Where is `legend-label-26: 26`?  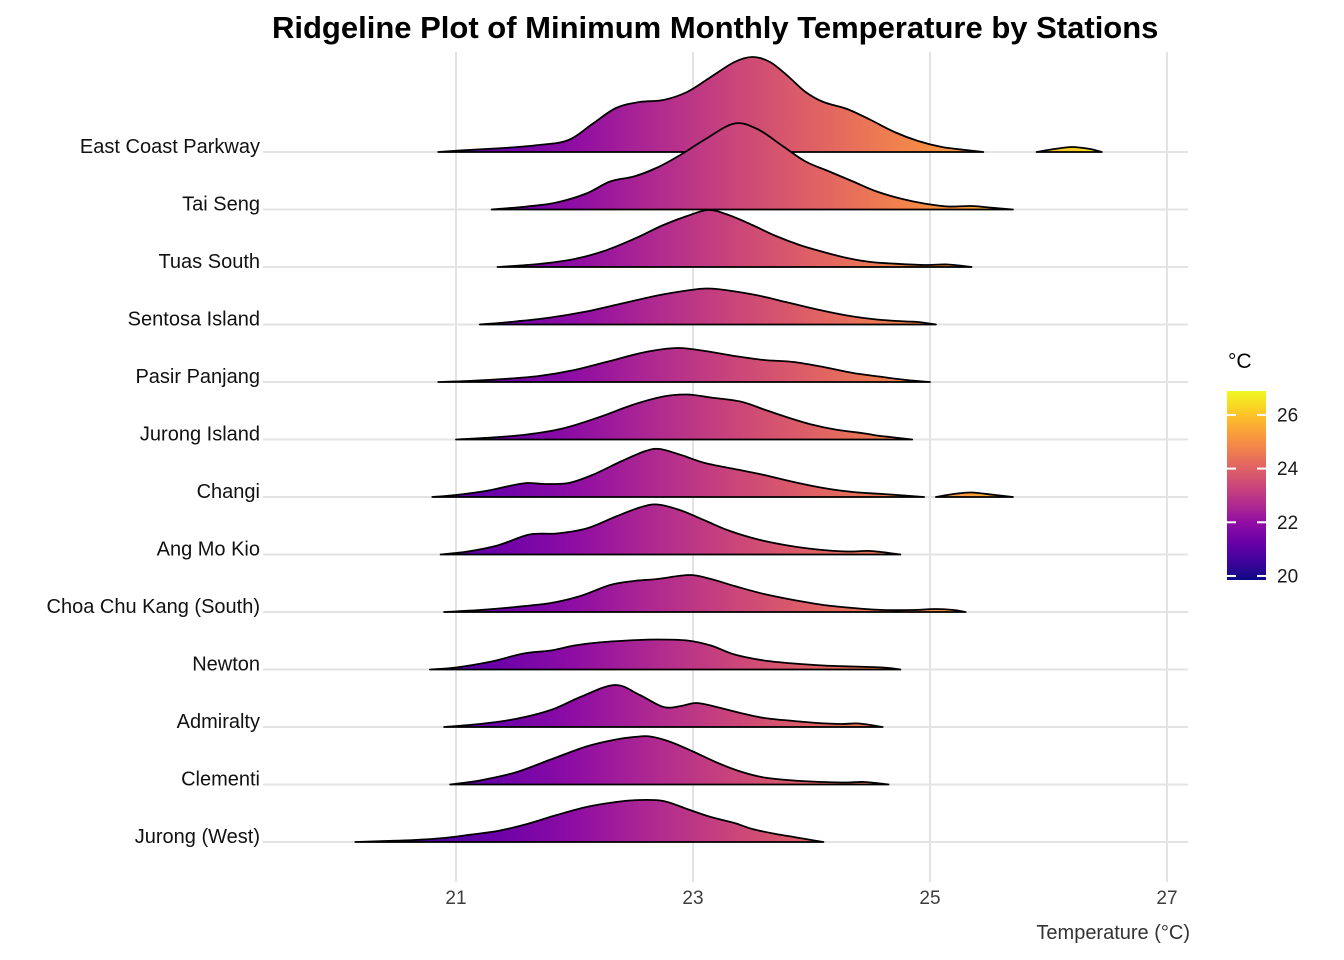 legend-label-26: 26 is located at coordinates (1287, 415).